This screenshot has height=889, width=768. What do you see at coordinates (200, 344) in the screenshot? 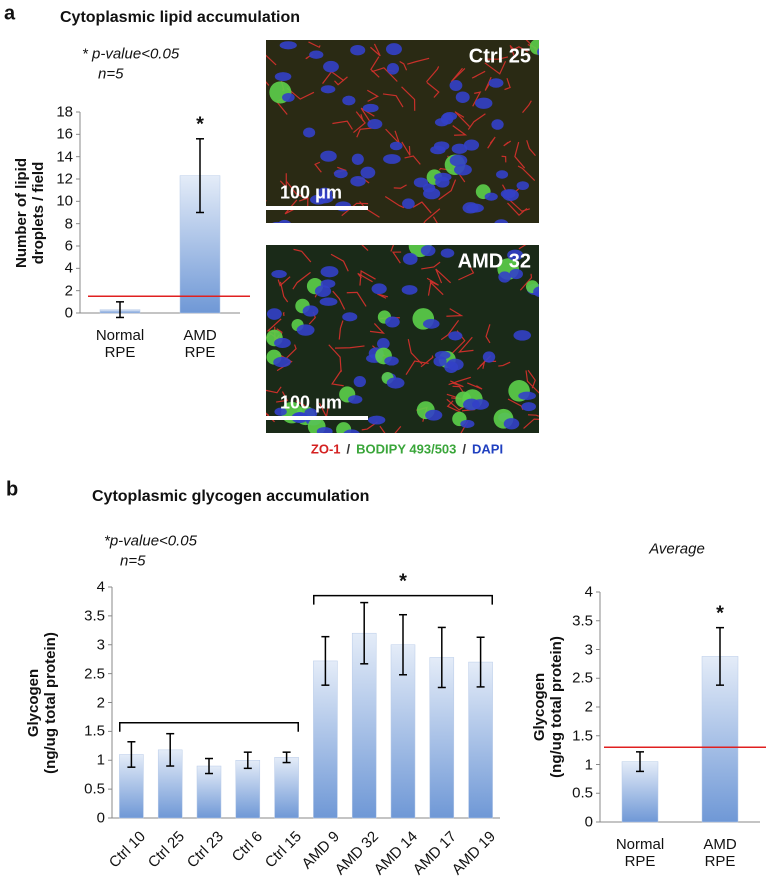
I see `x-tick-label: AMD RPE` at bounding box center [200, 344].